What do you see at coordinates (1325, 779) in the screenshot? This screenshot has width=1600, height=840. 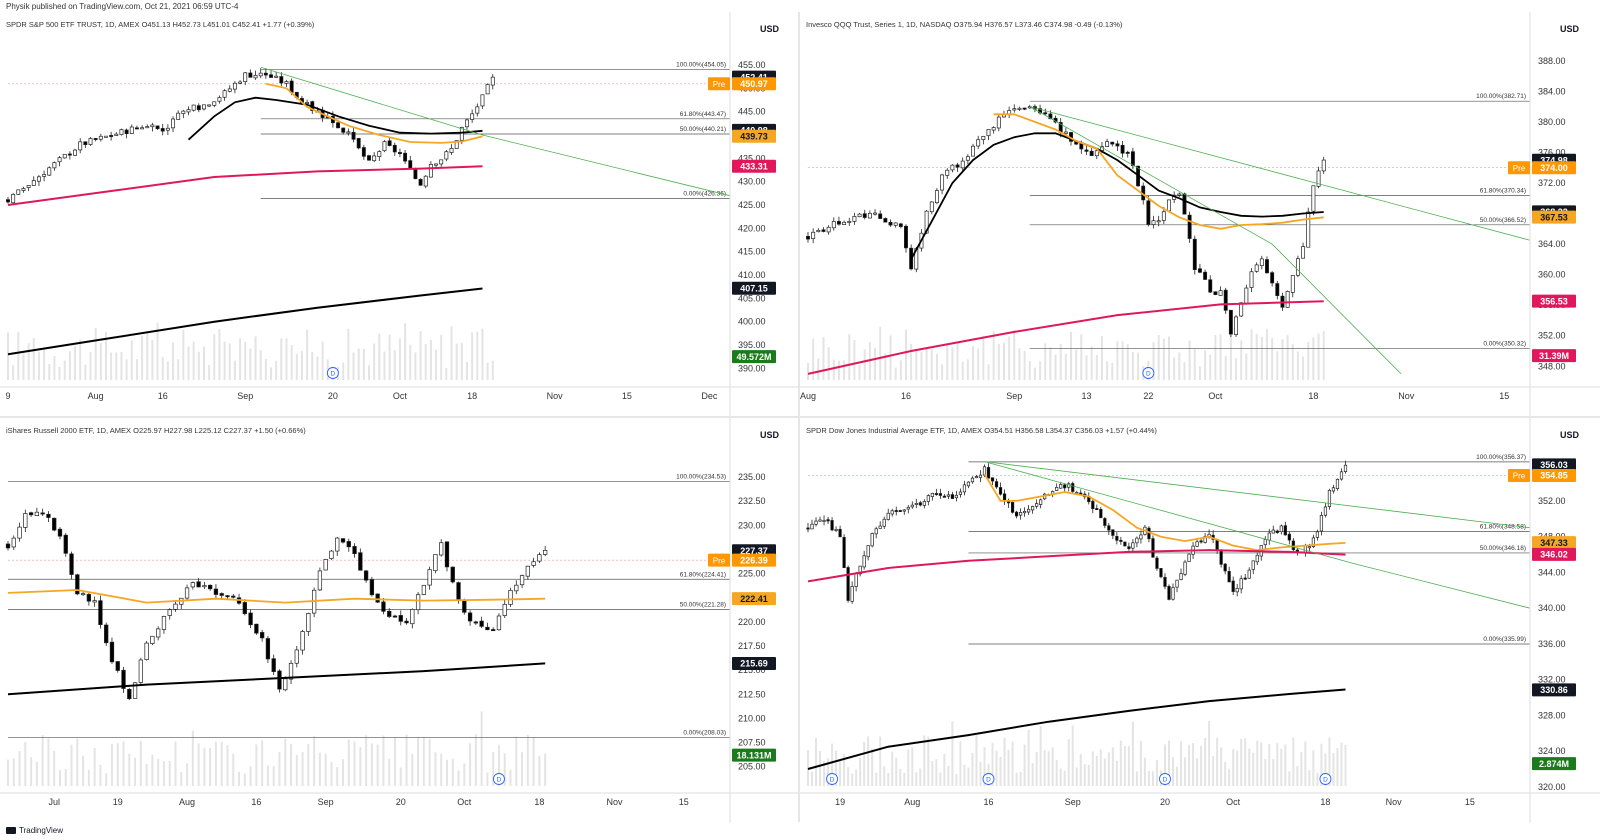 I see `dividend-icon: D` at bounding box center [1325, 779].